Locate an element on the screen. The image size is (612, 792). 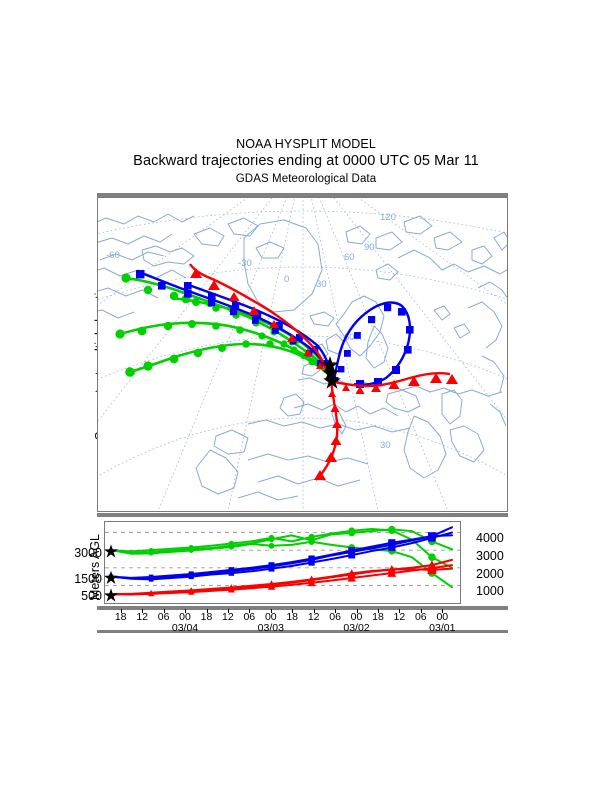
divider-bottom is located at coordinates (302, 608).